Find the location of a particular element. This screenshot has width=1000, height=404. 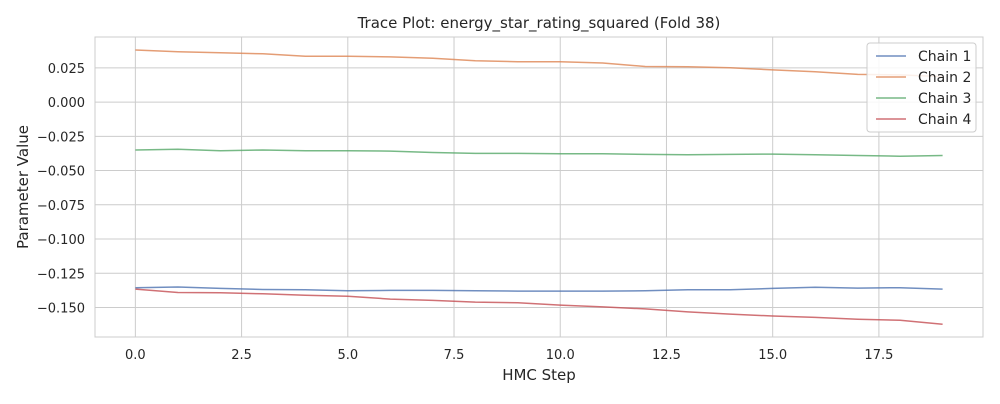

y-tick-label: −0.075 is located at coordinates (61, 206).